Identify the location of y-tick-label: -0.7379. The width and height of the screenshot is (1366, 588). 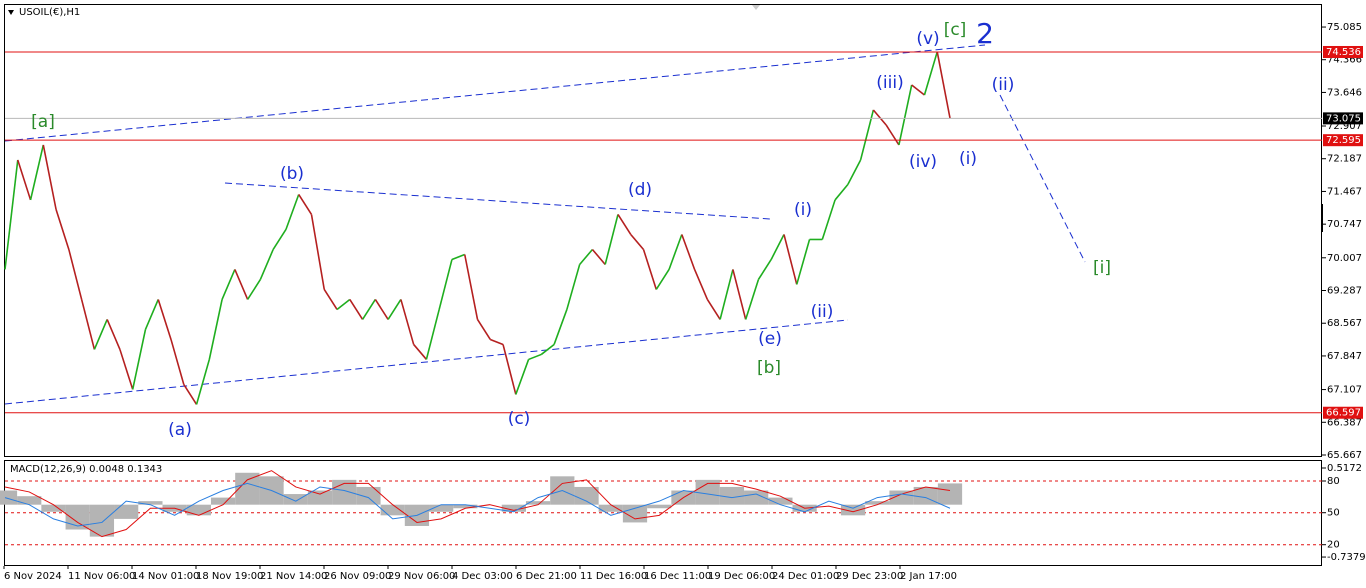
(1346, 557).